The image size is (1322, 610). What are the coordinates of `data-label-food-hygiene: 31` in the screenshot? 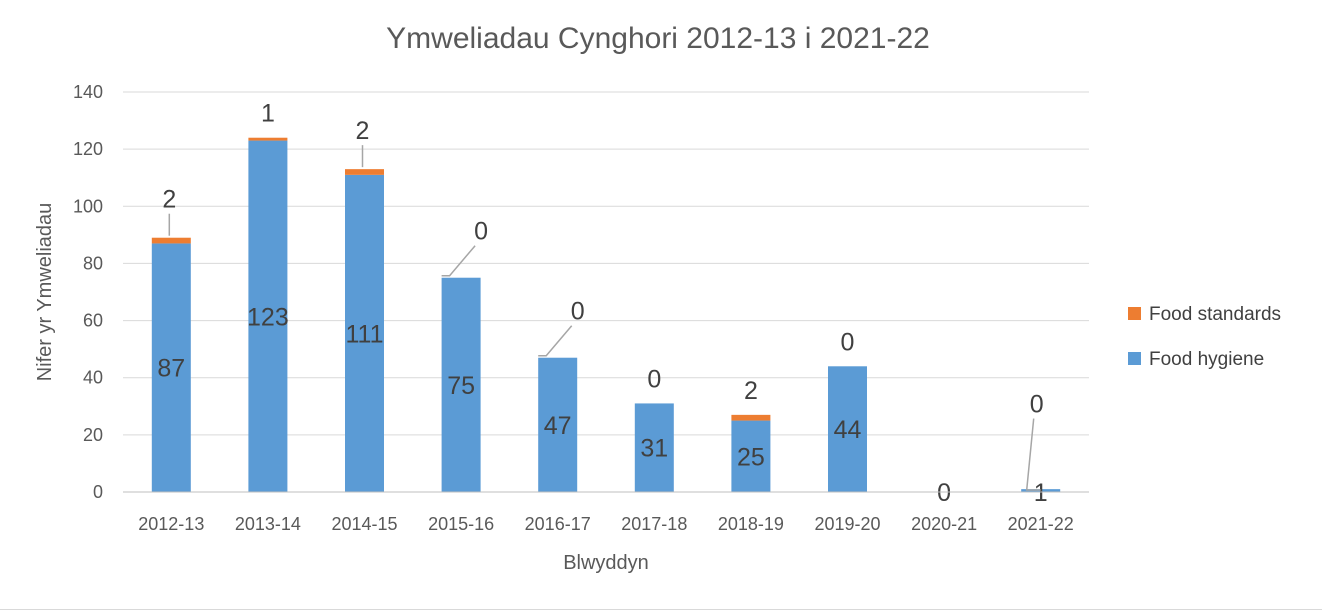 It's located at (654, 449).